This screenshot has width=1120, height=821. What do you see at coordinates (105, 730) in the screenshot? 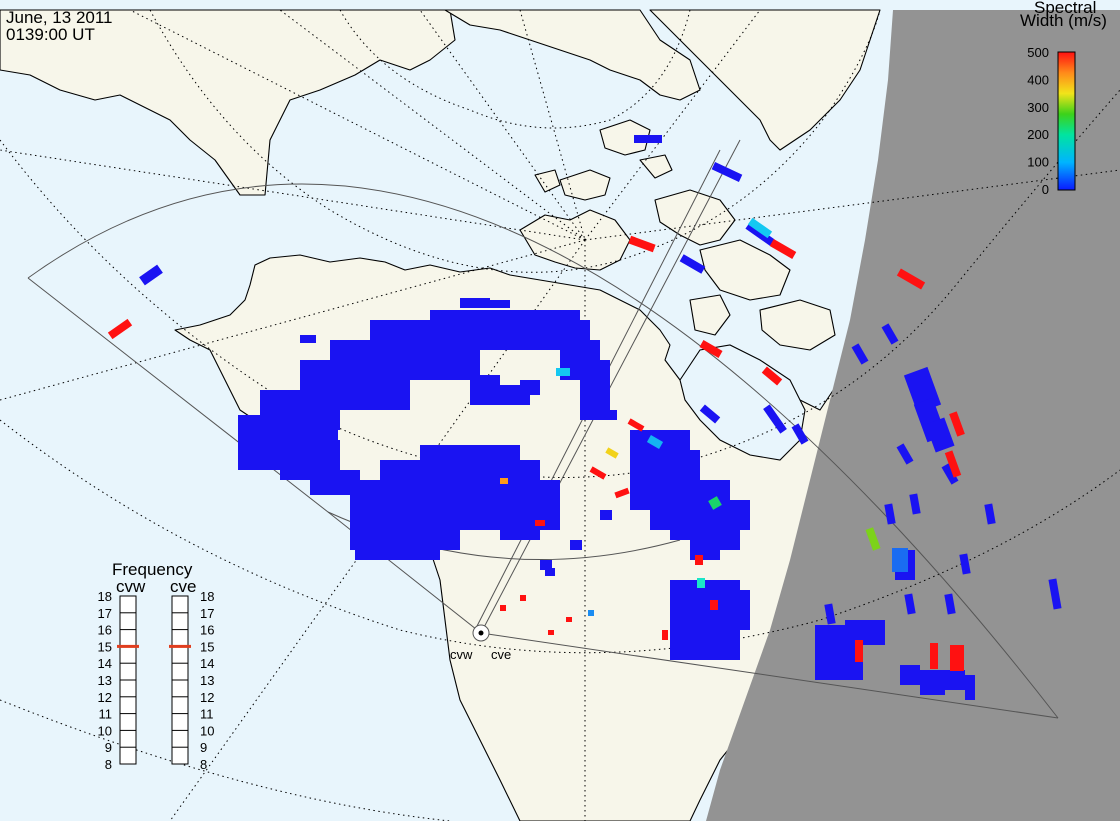
I see `frequency-tick-left: 10` at bounding box center [105, 730].